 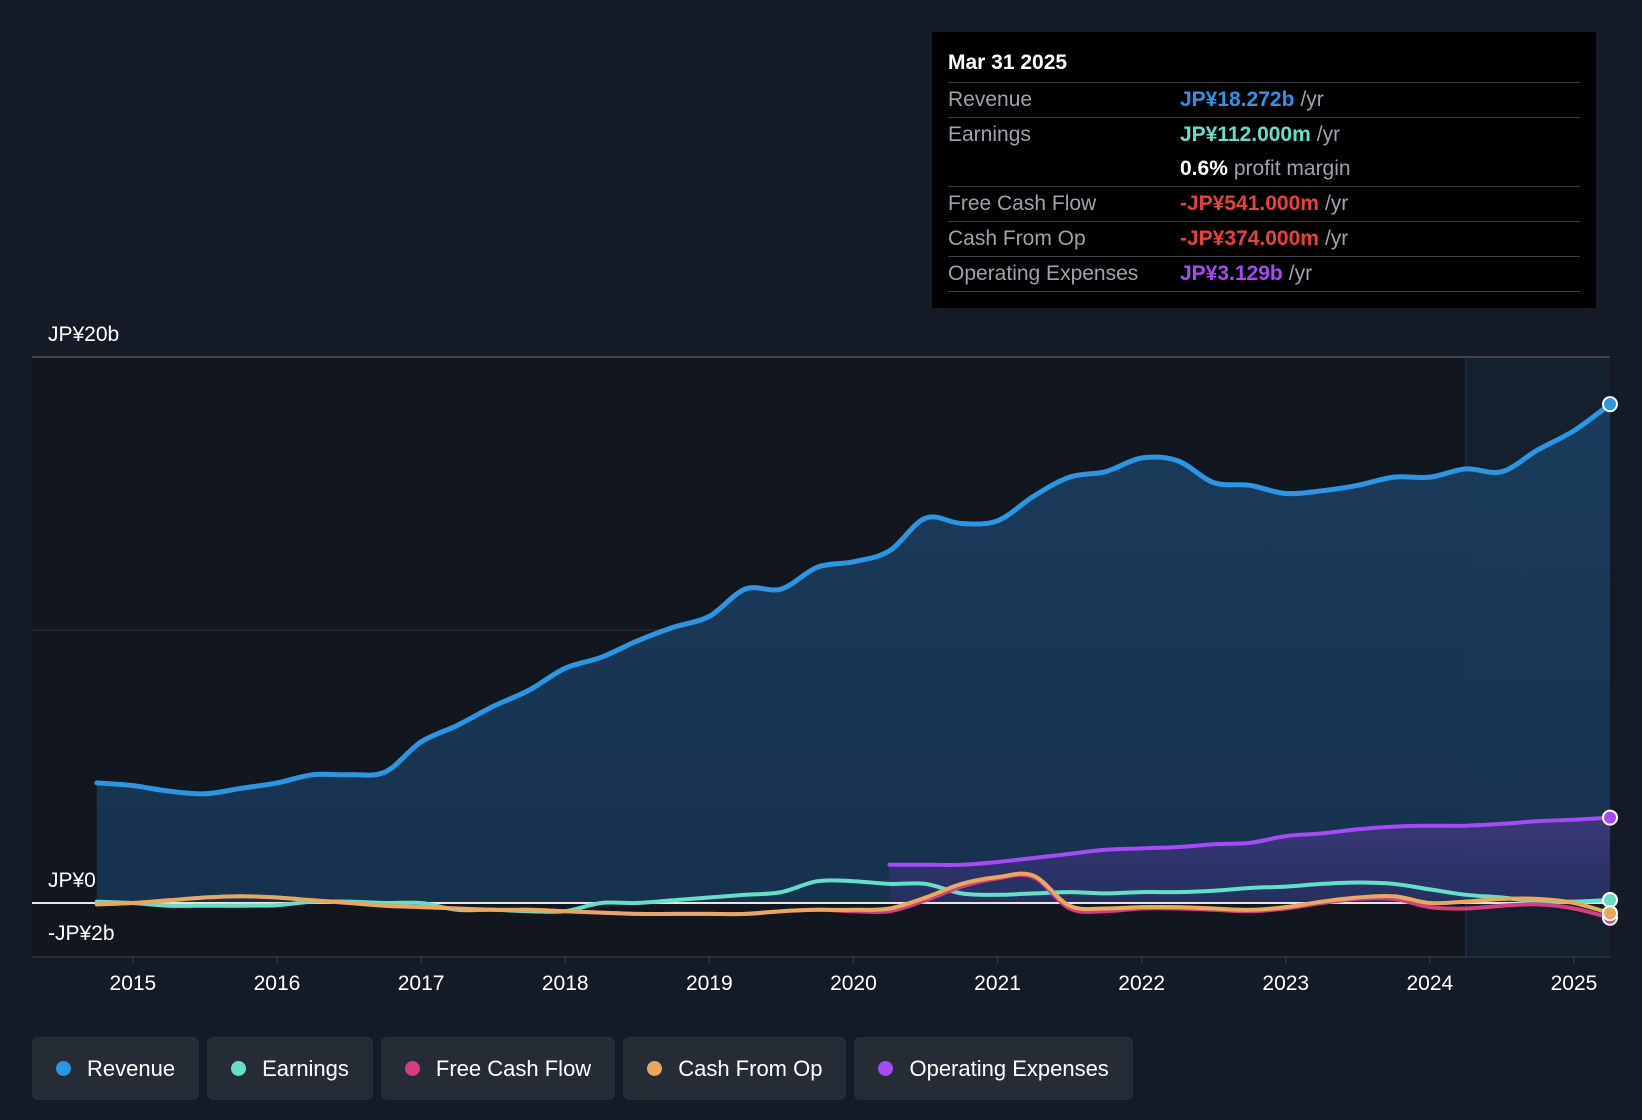 I want to click on operating-expenses-area, so click(x=1249, y=860).